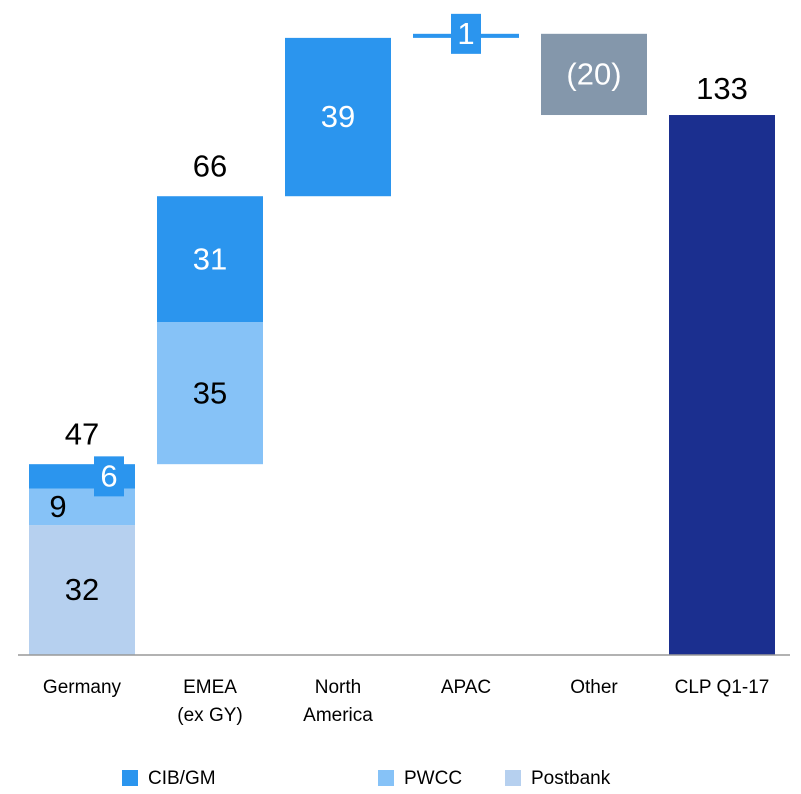 The image size is (801, 794). Describe the element at coordinates (722, 88) in the screenshot. I see `value-label: 133` at that location.